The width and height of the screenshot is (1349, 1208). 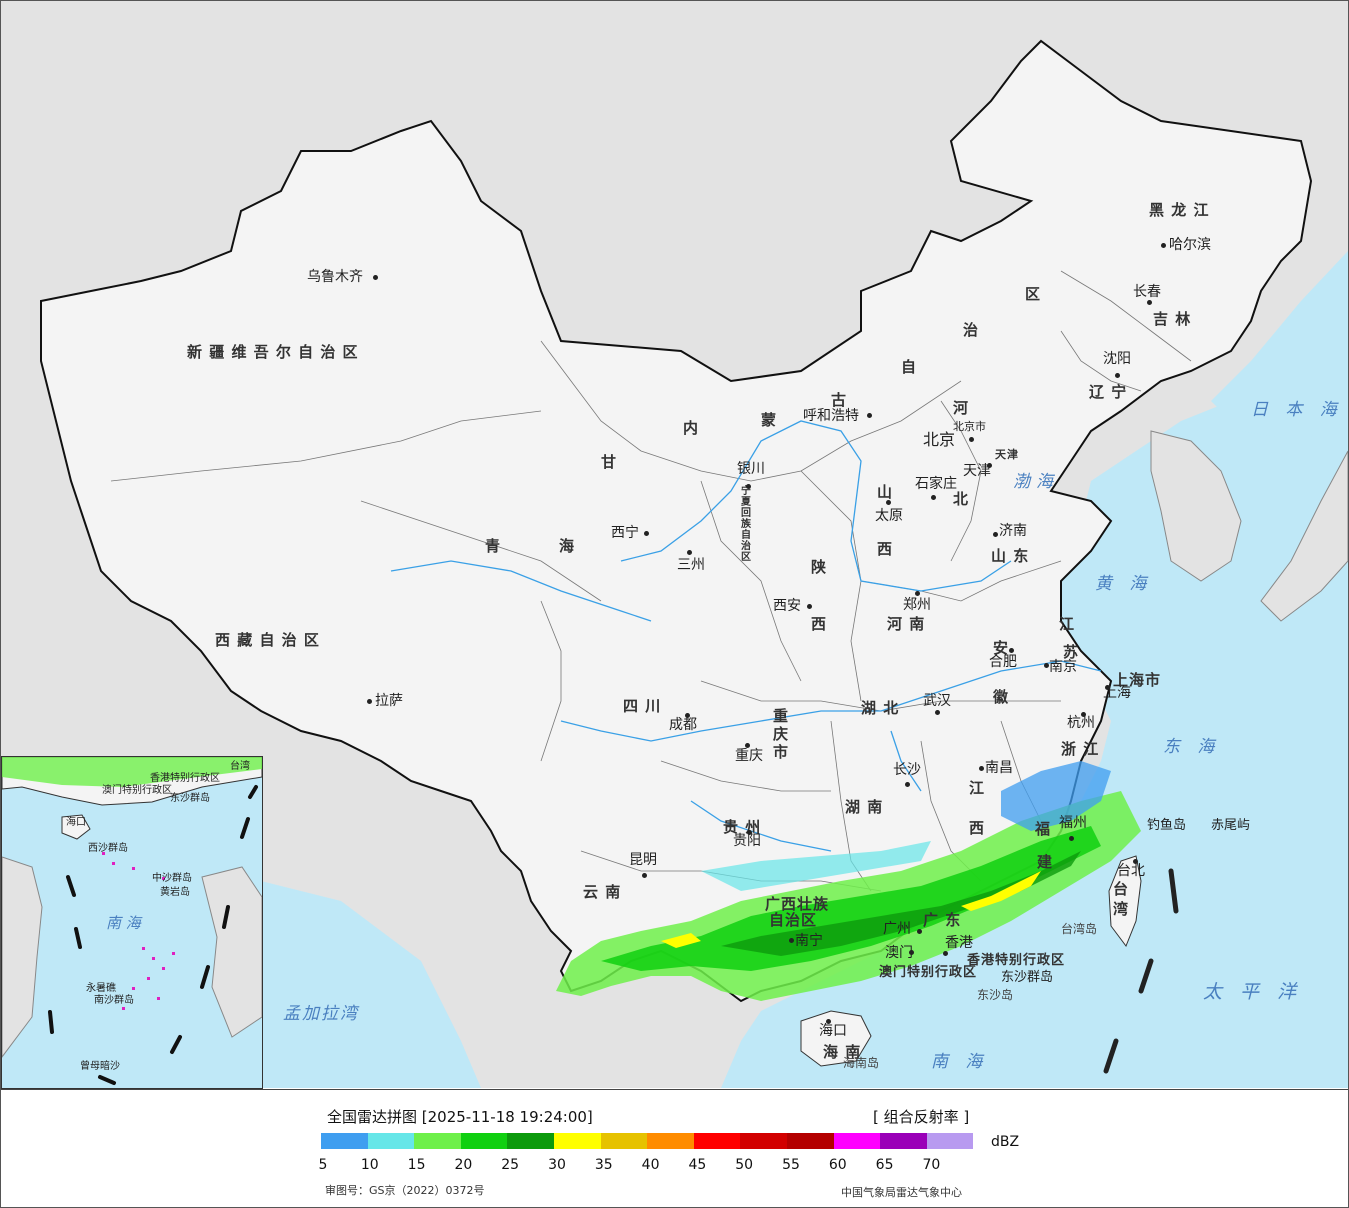 What do you see at coordinates (1117, 359) in the screenshot?
I see `city-shenyang: 沈阳` at bounding box center [1117, 359].